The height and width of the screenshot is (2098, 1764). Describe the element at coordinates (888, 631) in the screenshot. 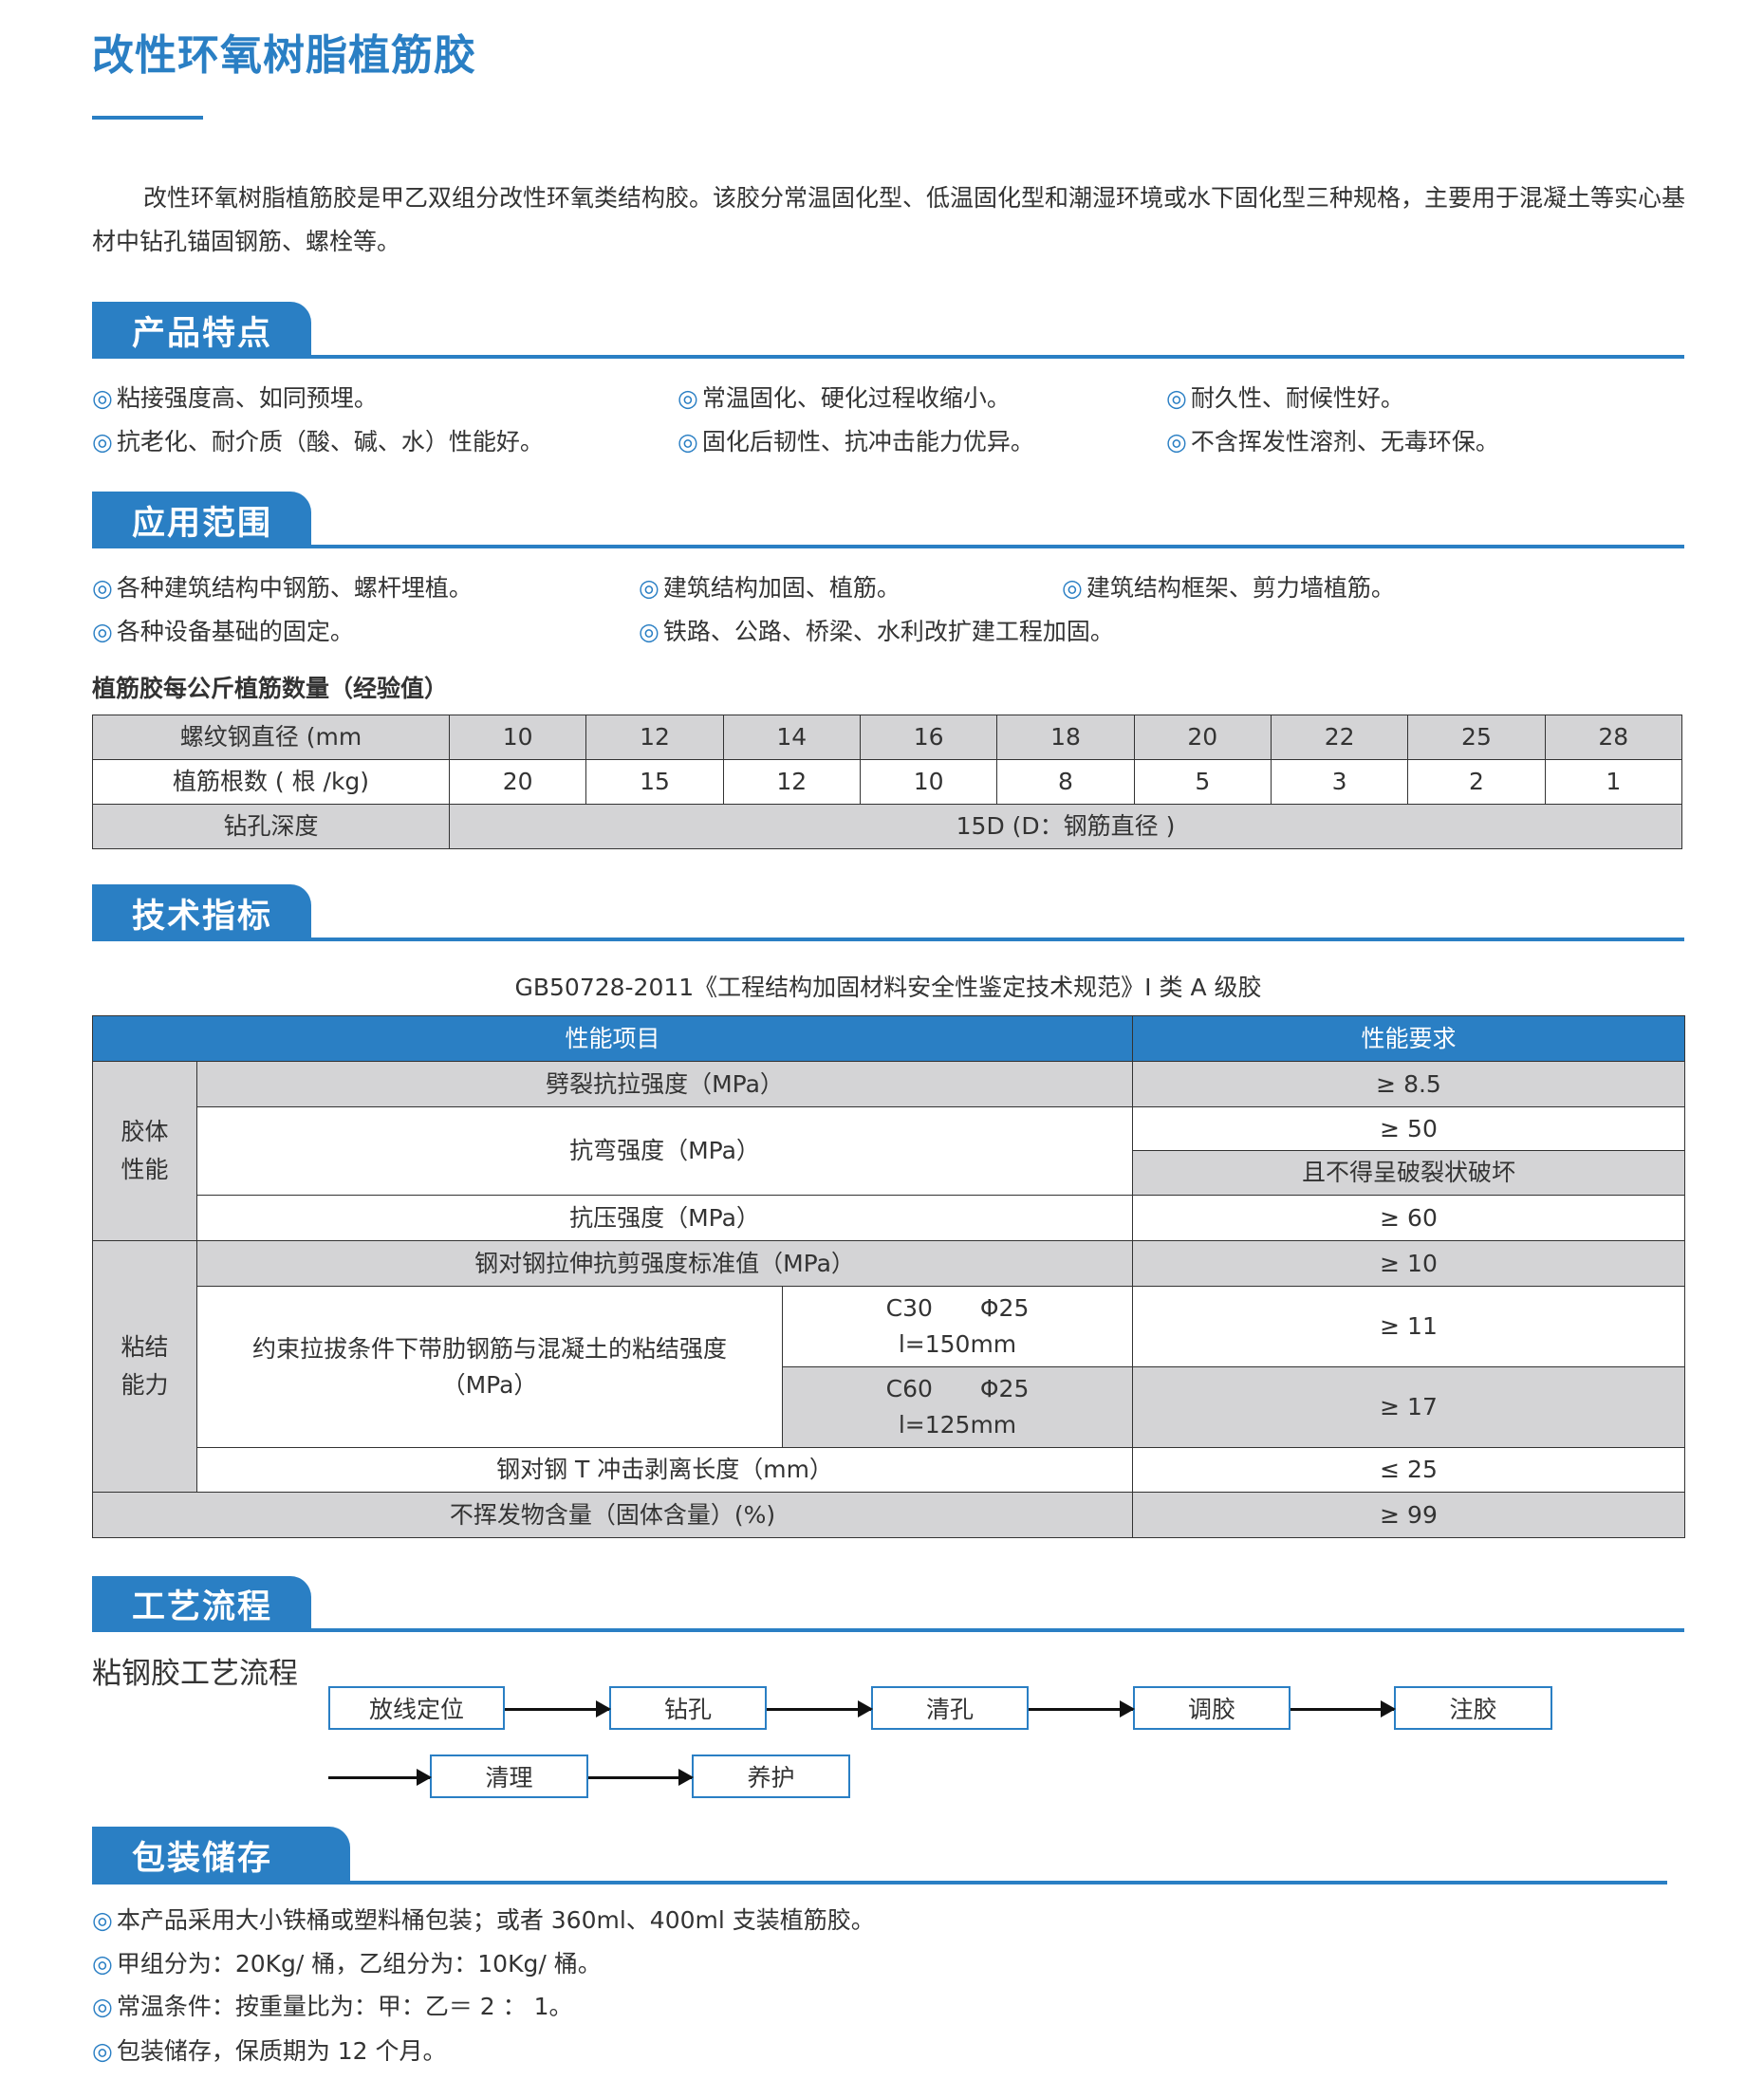

I see `item-text: 铁路、公路、桥梁、水利改扩建工程加固。` at that location.